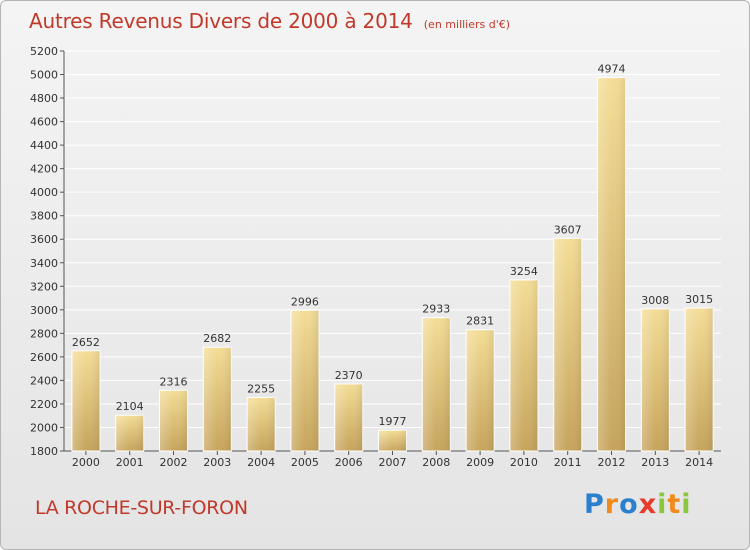 This screenshot has height=550, width=750. Describe the element at coordinates (655, 462) in the screenshot. I see `x-tick-label: 2013` at that location.